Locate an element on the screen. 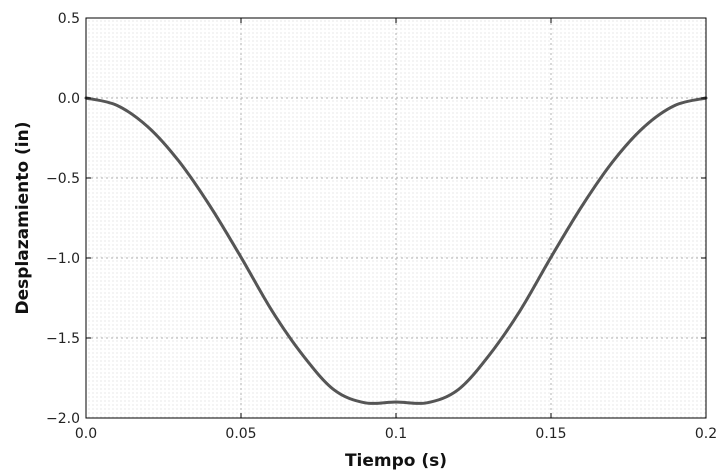 Image resolution: width=717 pixels, height=470 pixels. y-axis-title: Desplazamiento (in) is located at coordinates (23, 218).